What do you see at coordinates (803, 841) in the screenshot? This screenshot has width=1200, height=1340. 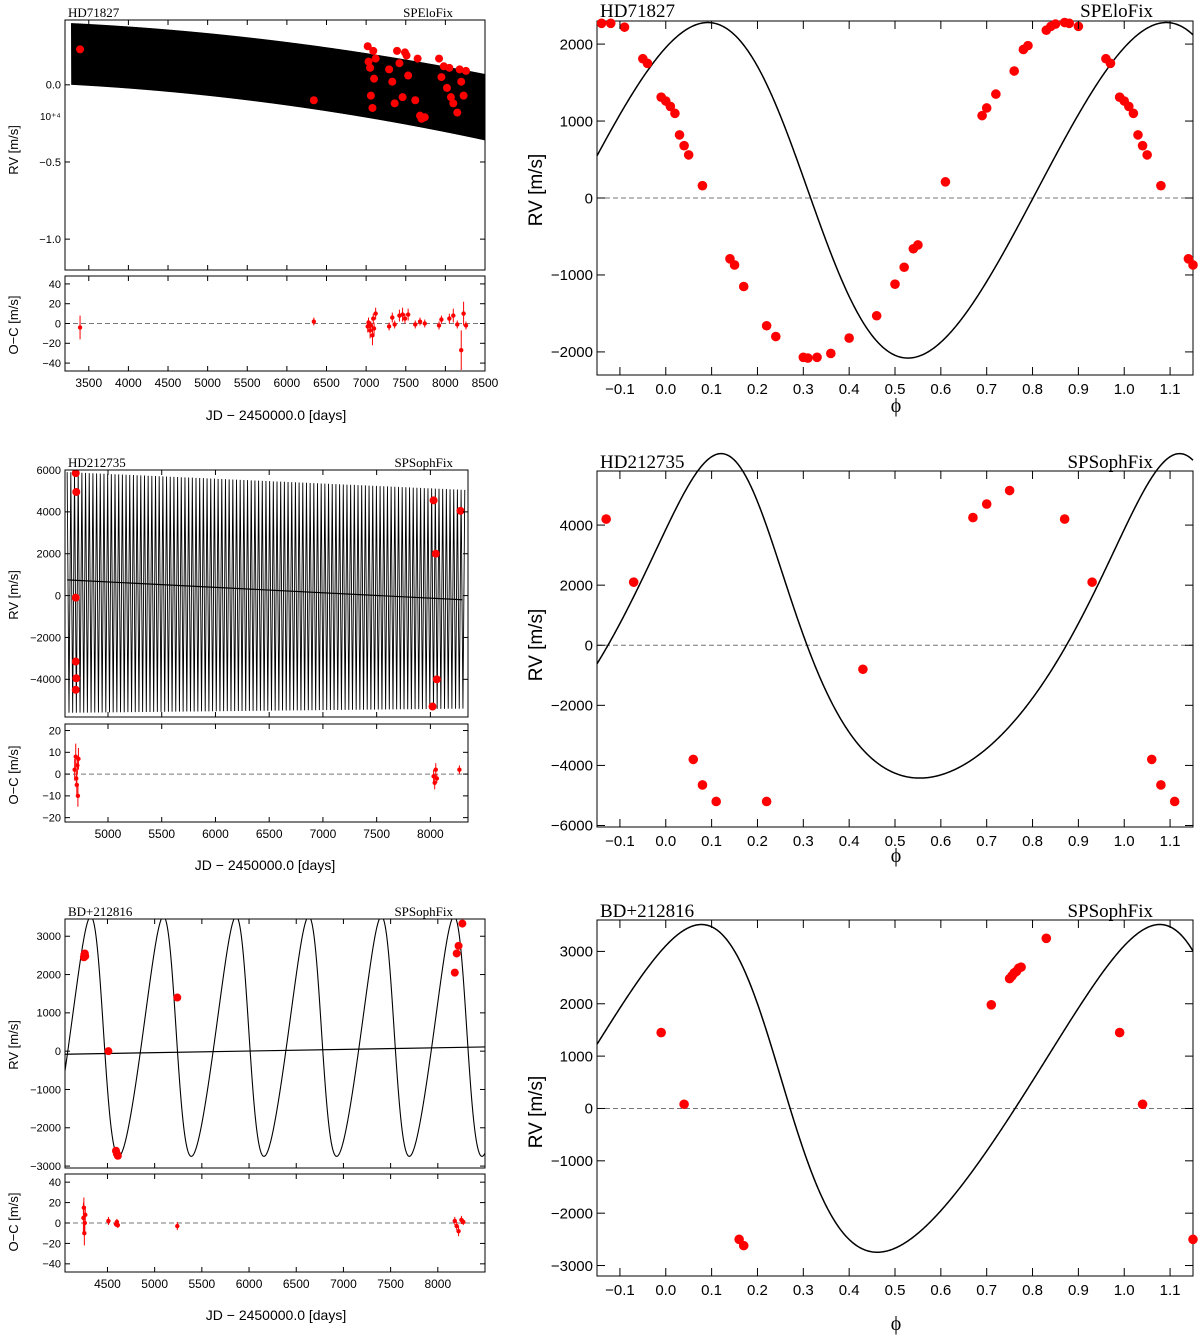 I see `panel4-xtick-label: 0.3` at bounding box center [803, 841].